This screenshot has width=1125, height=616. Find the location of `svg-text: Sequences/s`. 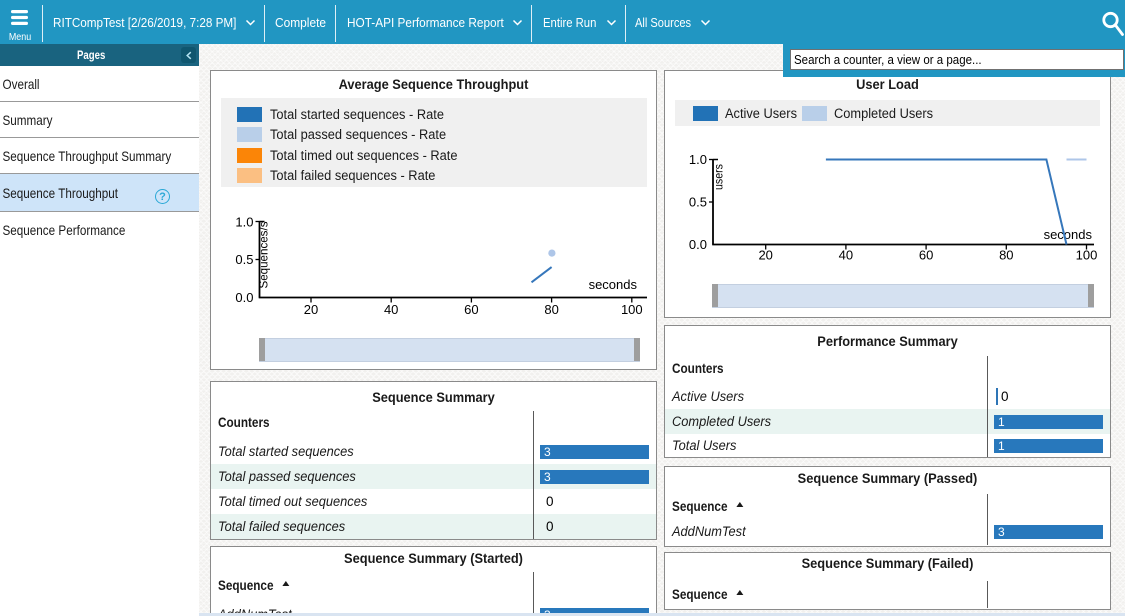

svg-text: Sequences/s is located at coordinates (264, 255).